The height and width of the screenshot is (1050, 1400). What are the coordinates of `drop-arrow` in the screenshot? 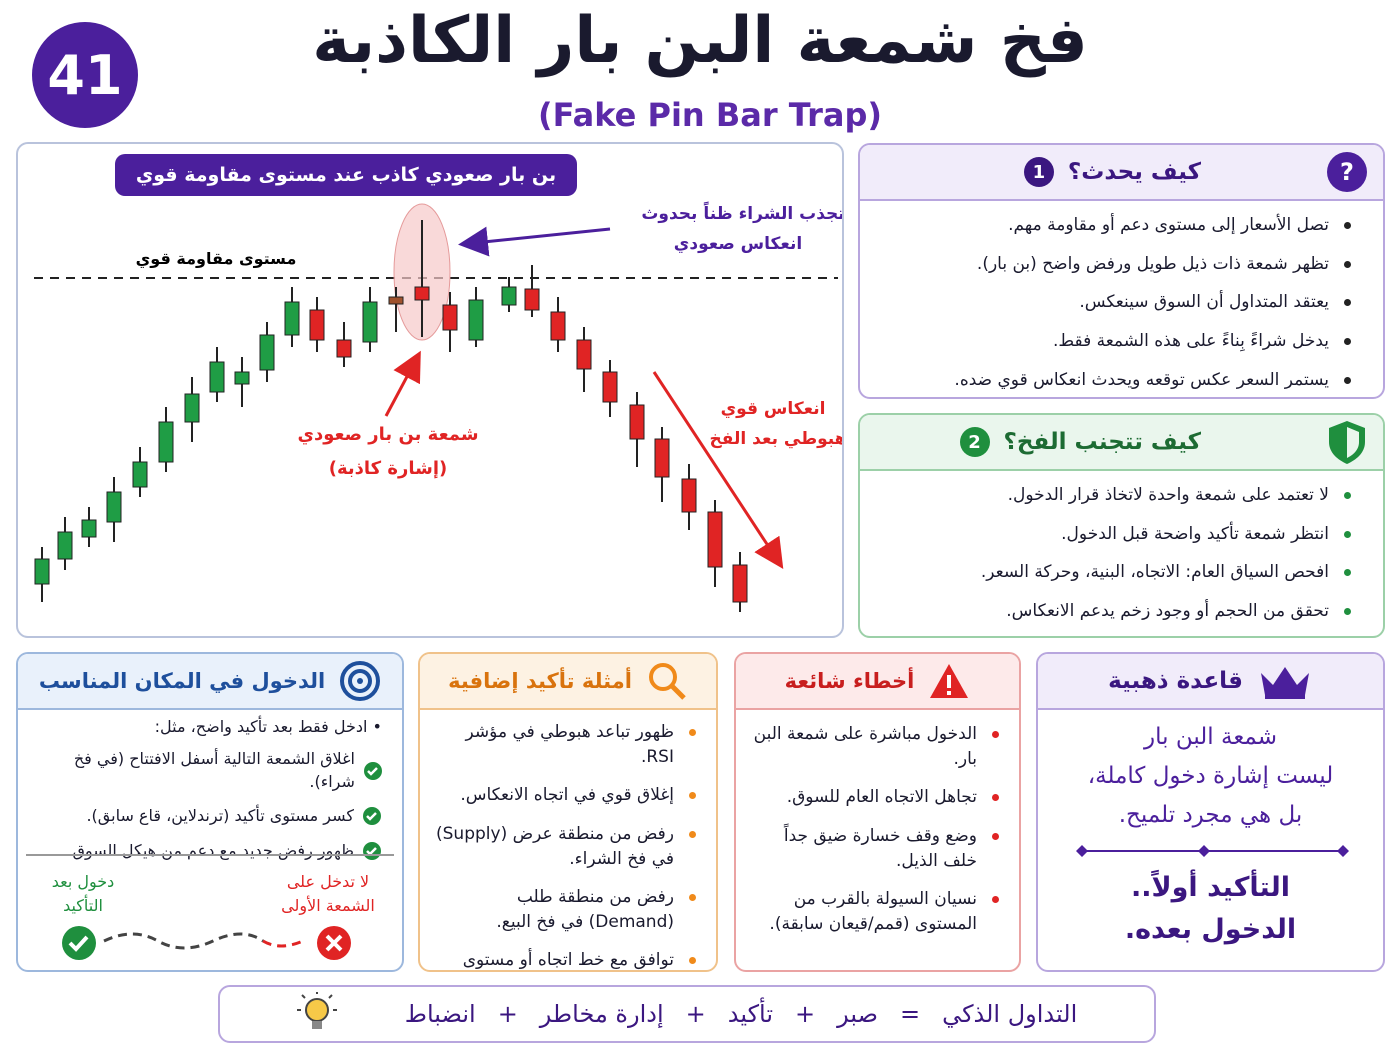 It's located at (718, 470).